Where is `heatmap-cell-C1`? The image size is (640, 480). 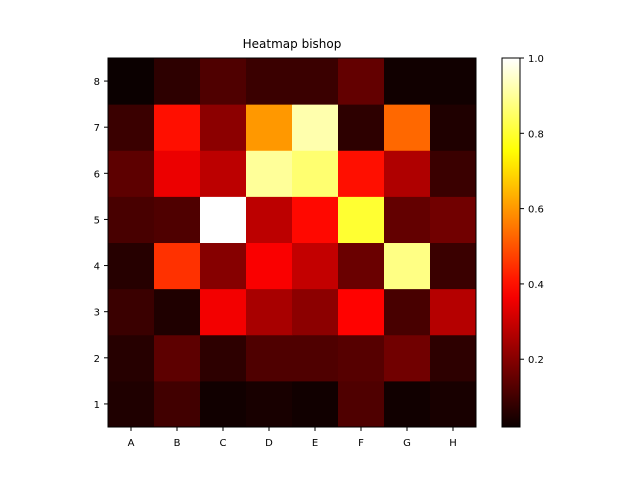
heatmap-cell-C1 is located at coordinates (223, 404).